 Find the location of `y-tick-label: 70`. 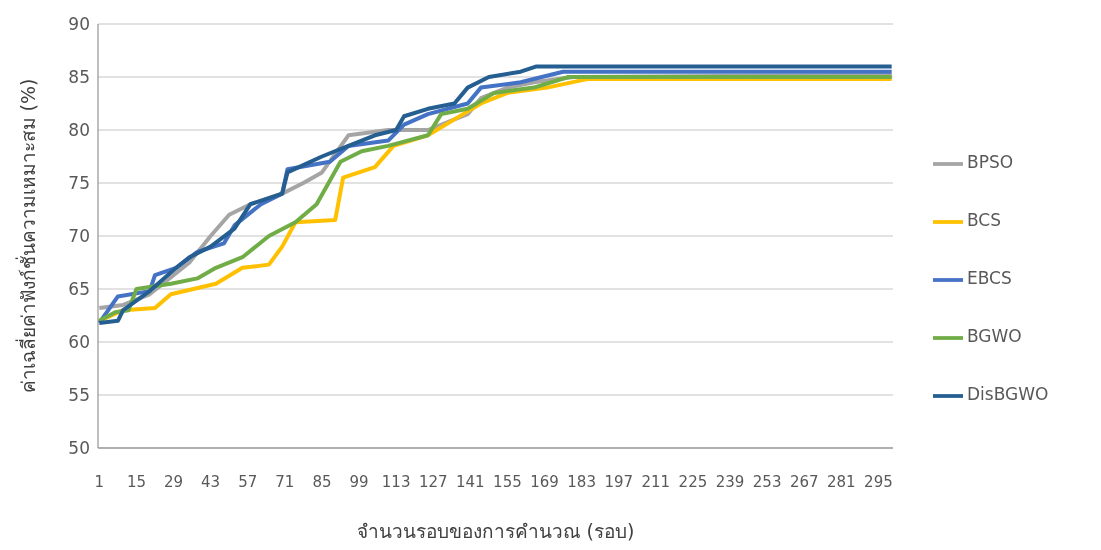

y-tick-label: 70 is located at coordinates (79, 236).